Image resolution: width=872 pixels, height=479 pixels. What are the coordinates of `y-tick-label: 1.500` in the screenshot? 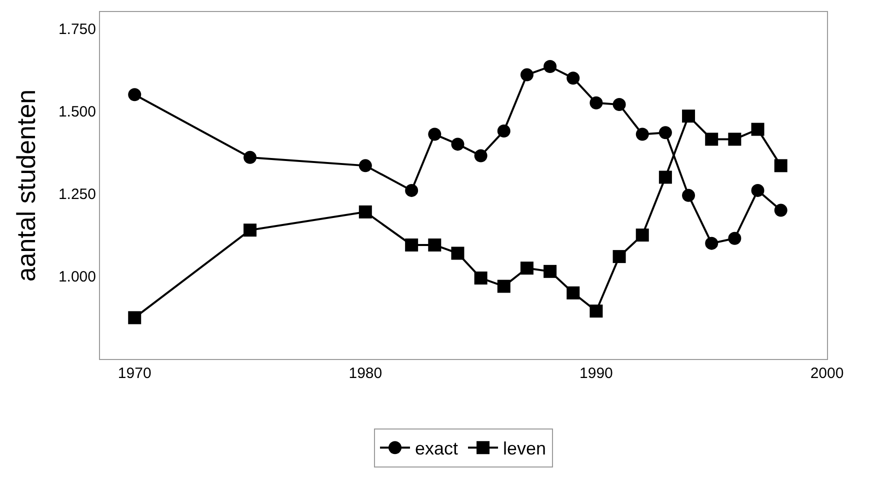 It's located at (77, 111).